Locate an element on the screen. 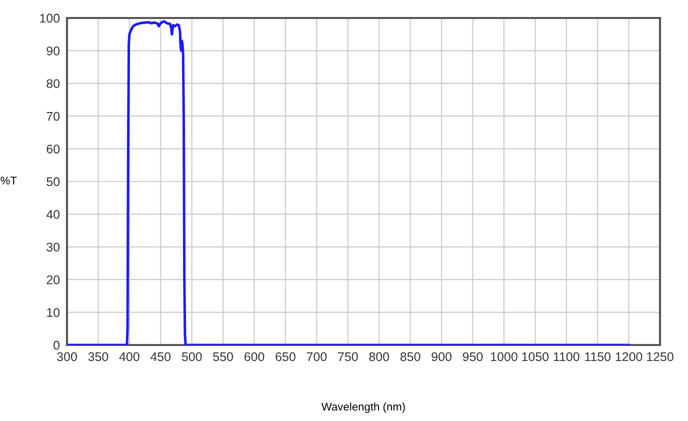 The image size is (688, 421). x-tick-label: 1050 is located at coordinates (535, 357).